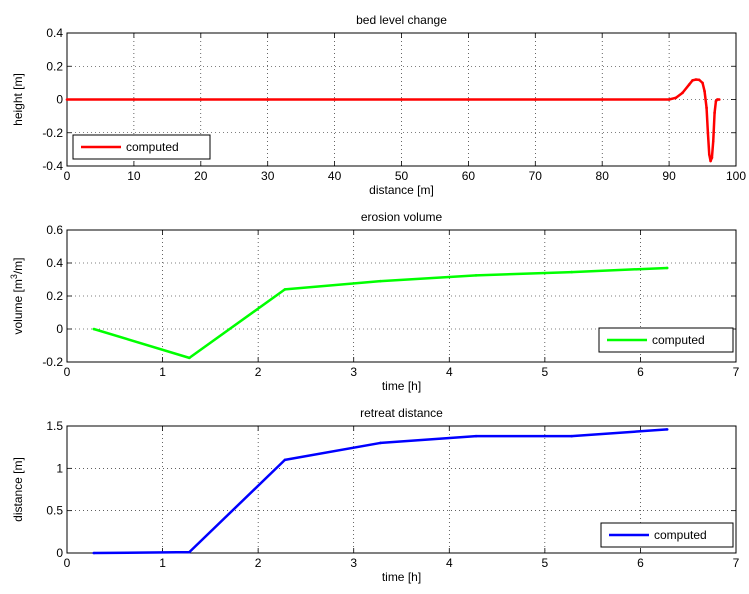 This screenshot has height=594, width=749. I want to click on x-tick-label: 10, so click(134, 176).